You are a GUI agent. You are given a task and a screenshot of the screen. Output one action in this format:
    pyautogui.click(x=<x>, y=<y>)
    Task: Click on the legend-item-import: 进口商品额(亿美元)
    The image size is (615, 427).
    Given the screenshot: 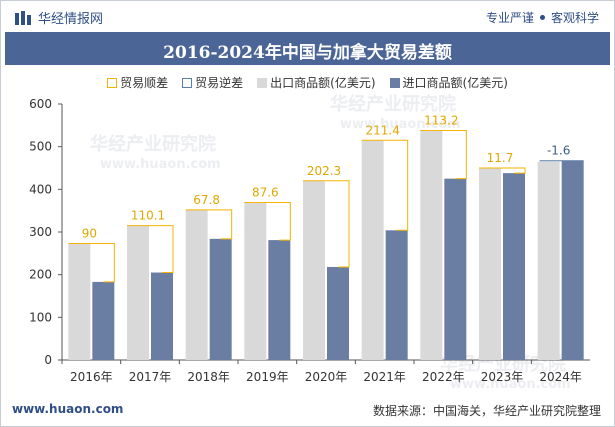 What is the action you would take?
    pyautogui.click(x=448, y=82)
    